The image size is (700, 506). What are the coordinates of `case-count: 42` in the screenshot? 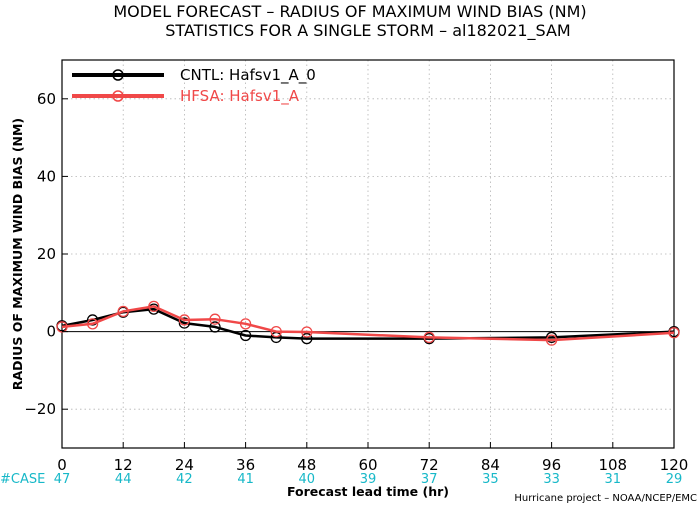 It's located at (184, 479).